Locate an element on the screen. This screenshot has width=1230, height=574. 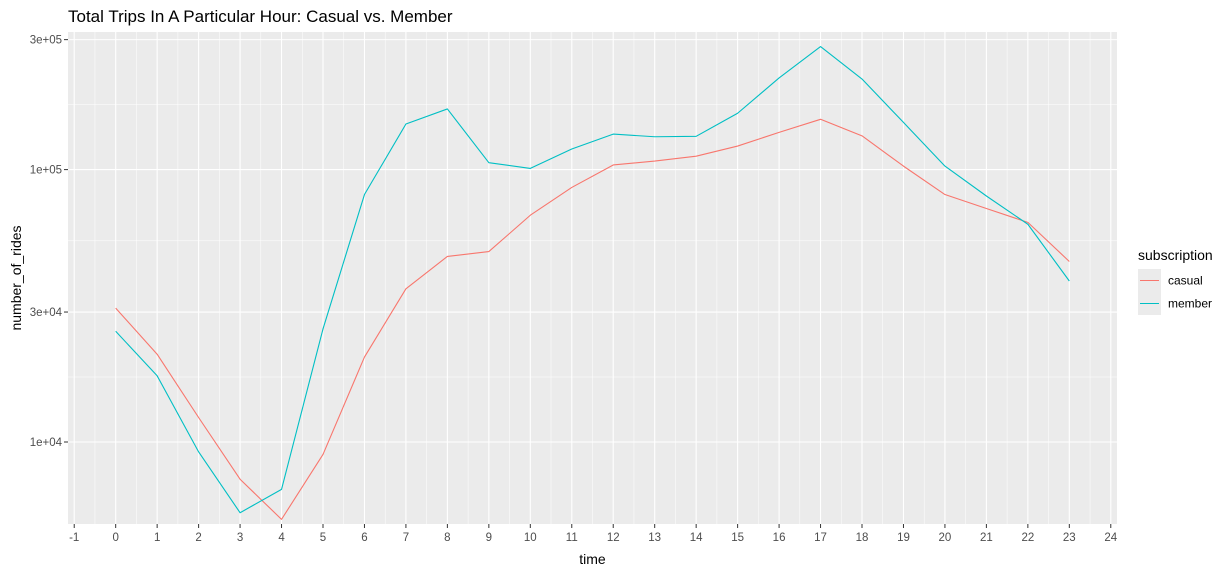
x-tick-label: 6 is located at coordinates (364, 538).